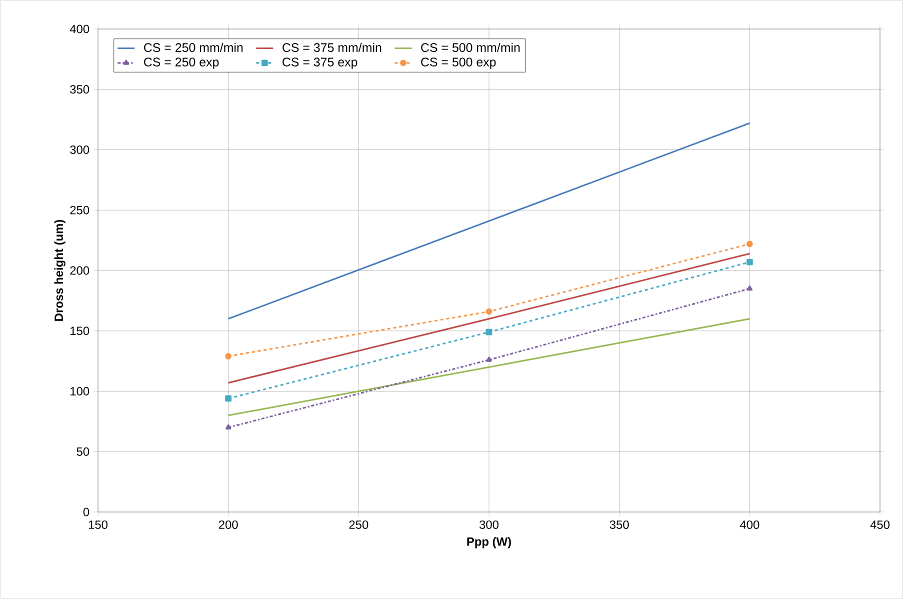 Image resolution: width=903 pixels, height=599 pixels. What do you see at coordinates (80, 89) in the screenshot?
I see `y-tick-label: 350` at bounding box center [80, 89].